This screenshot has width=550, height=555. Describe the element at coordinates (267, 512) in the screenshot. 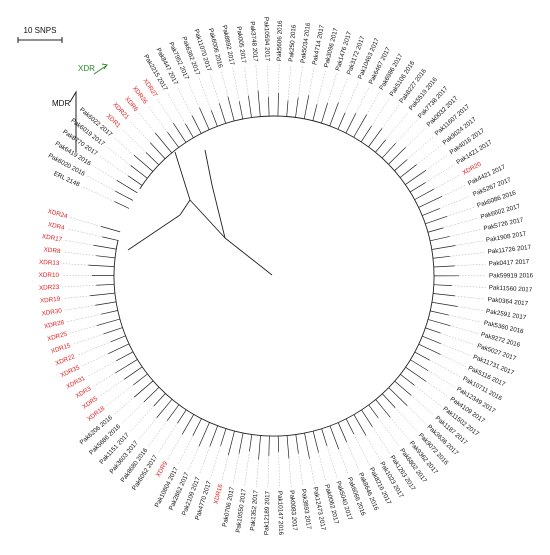

I see `leaf-label: Pak12189 2017` at that location.